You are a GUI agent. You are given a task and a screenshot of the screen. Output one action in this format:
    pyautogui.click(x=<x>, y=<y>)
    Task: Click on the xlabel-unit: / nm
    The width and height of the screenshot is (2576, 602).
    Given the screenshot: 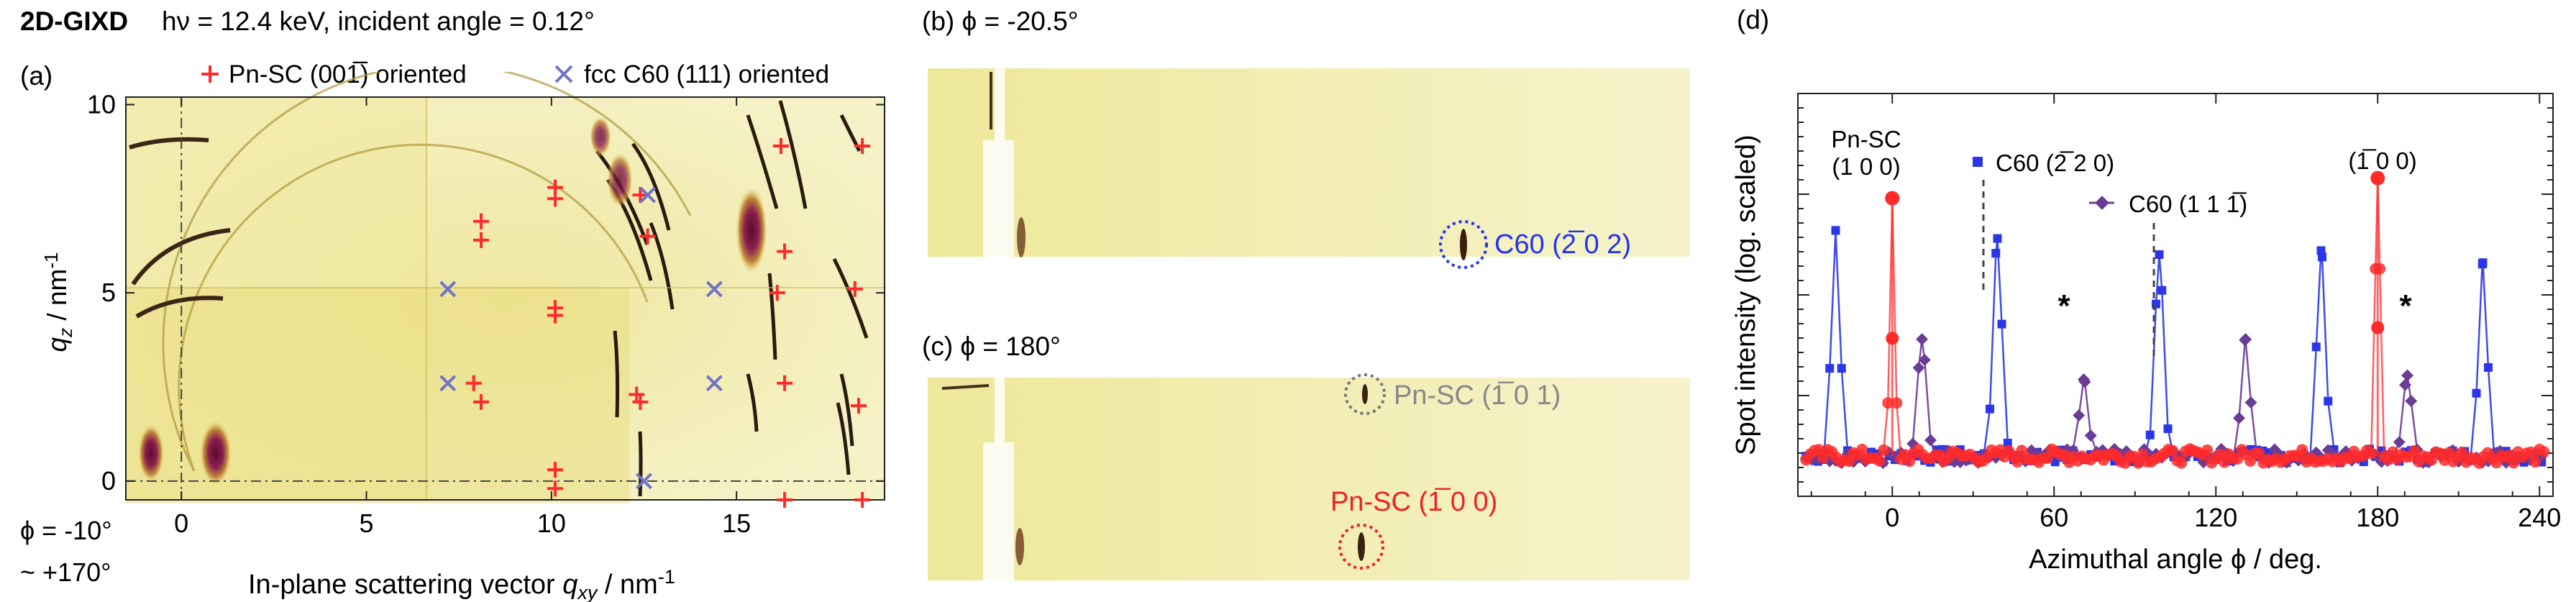 What is the action you would take?
    pyautogui.click(x=627, y=585)
    